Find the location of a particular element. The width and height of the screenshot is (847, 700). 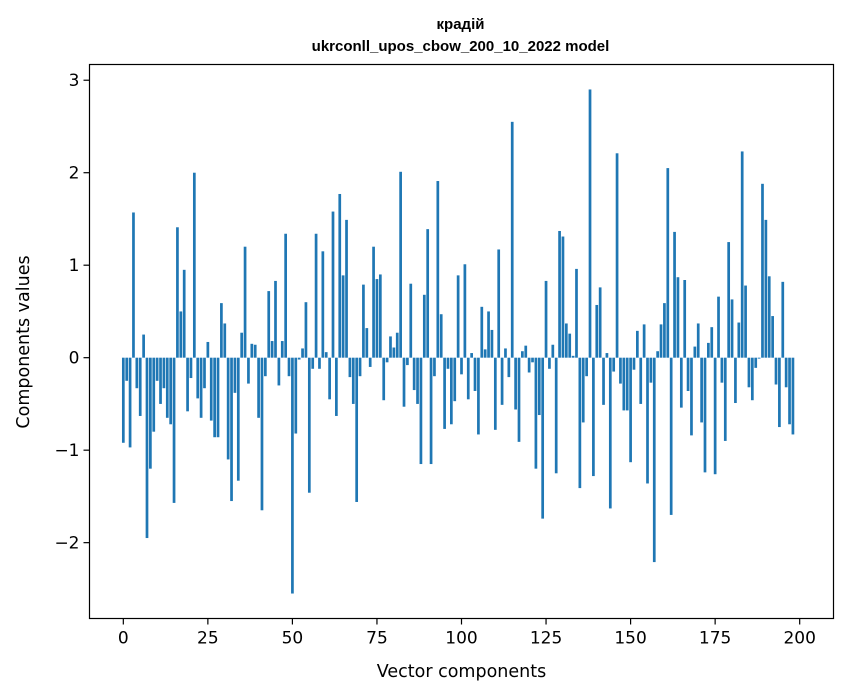

y-axis-label: Components values is located at coordinates (24, 341).